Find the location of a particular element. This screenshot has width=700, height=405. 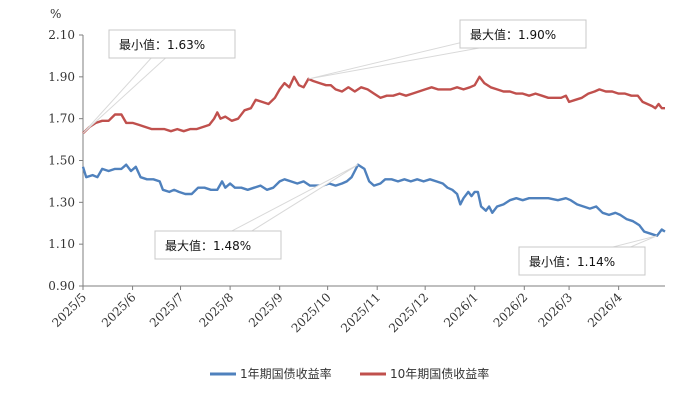

callout-label: 最大值：1.48% is located at coordinates (208, 245).